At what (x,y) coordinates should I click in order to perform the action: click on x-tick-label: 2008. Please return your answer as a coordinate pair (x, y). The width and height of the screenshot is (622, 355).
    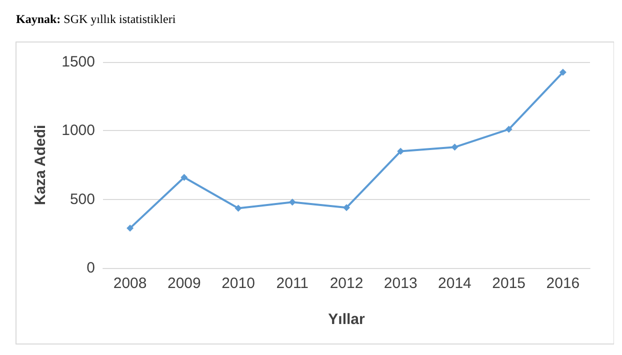
    Looking at the image, I should click on (130, 283).